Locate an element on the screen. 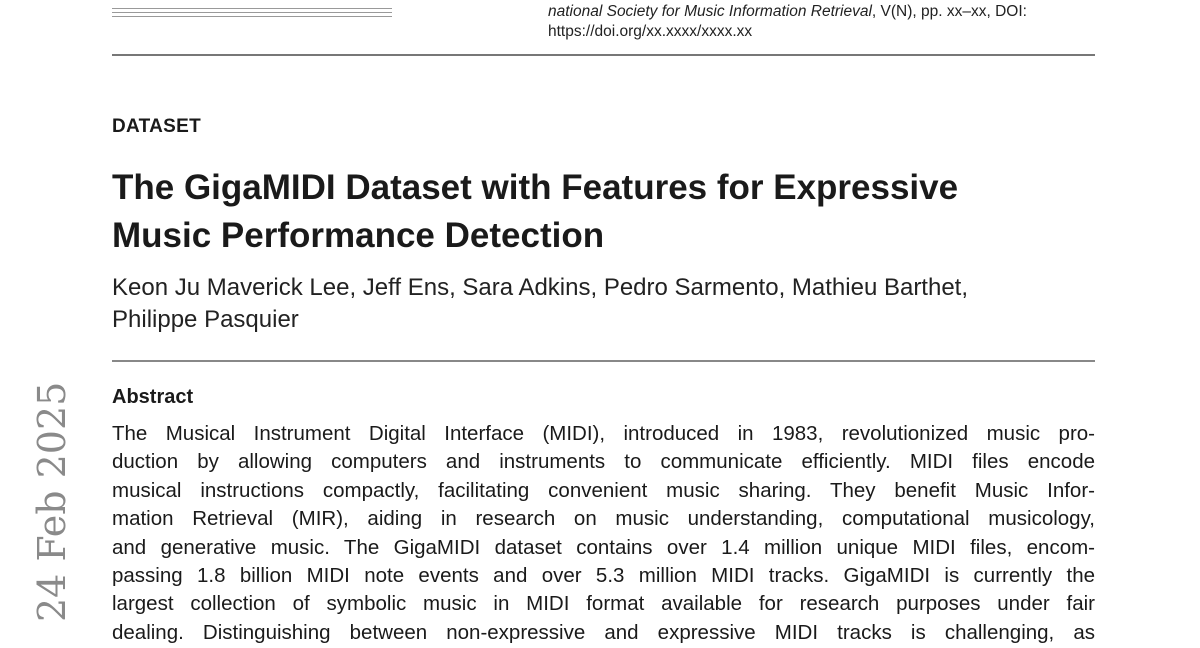 Image resolution: width=1200 pixels, height=648 pixels. title-divider is located at coordinates (603, 361).